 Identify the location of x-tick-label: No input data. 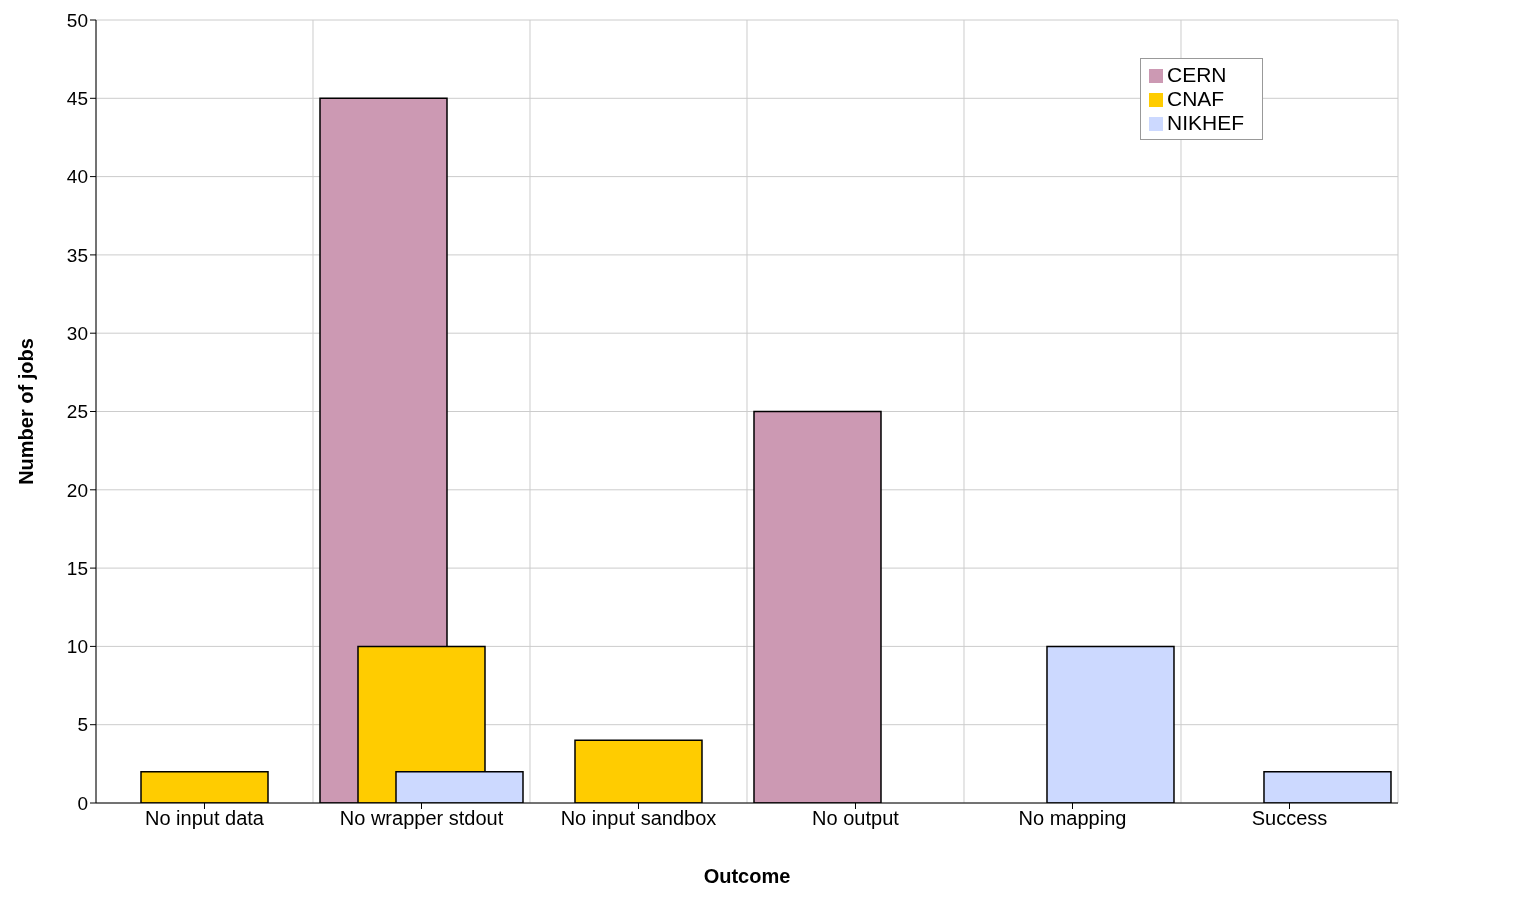
(205, 818).